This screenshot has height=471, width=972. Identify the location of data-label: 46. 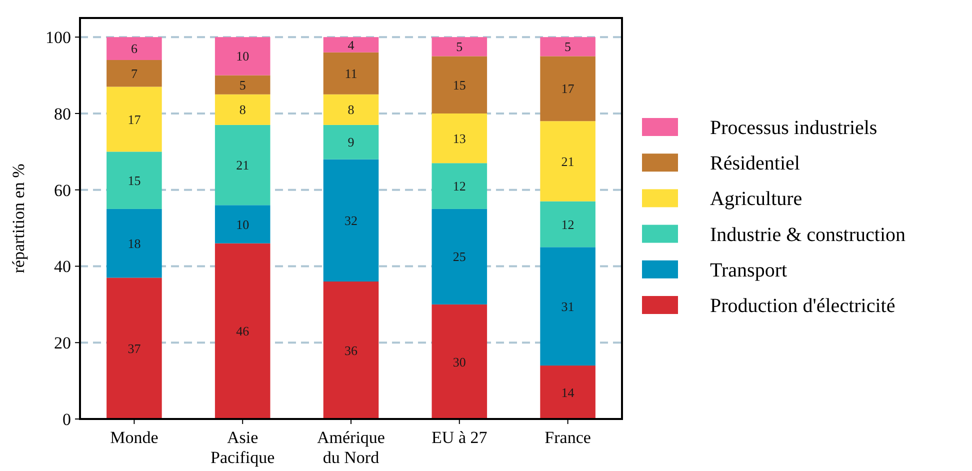
(243, 331).